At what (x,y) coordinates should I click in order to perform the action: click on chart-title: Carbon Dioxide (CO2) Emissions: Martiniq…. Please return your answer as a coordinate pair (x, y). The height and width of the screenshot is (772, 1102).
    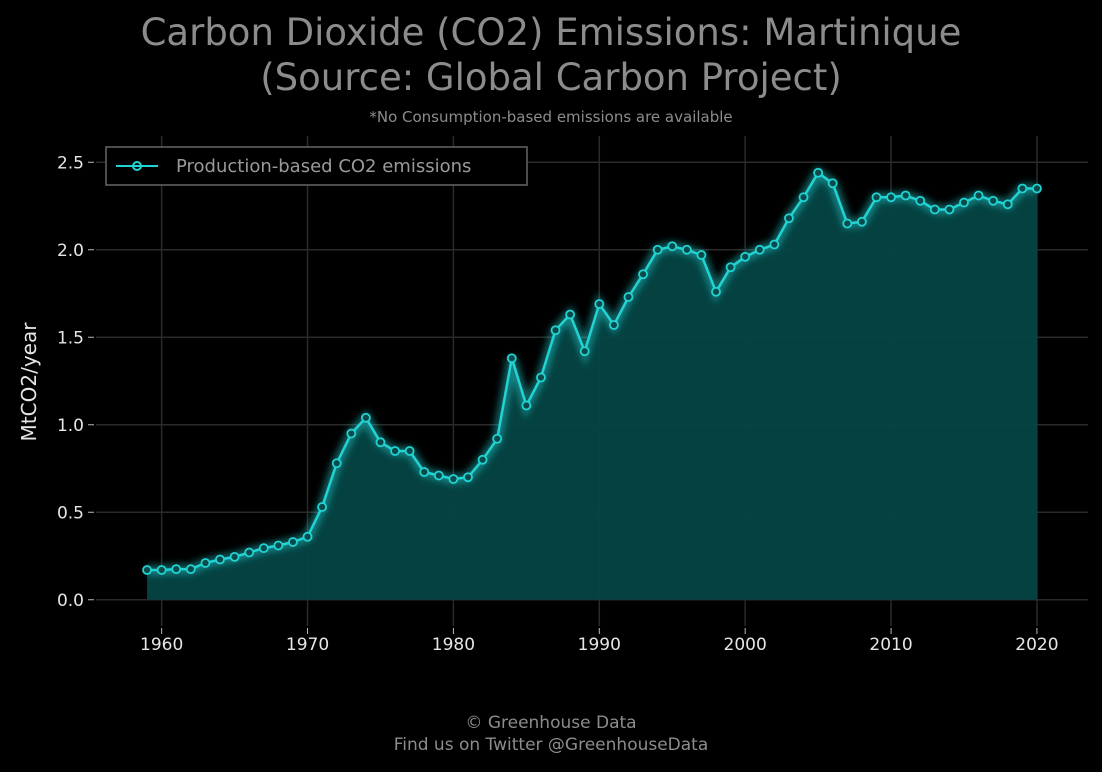
    Looking at the image, I should click on (551, 55).